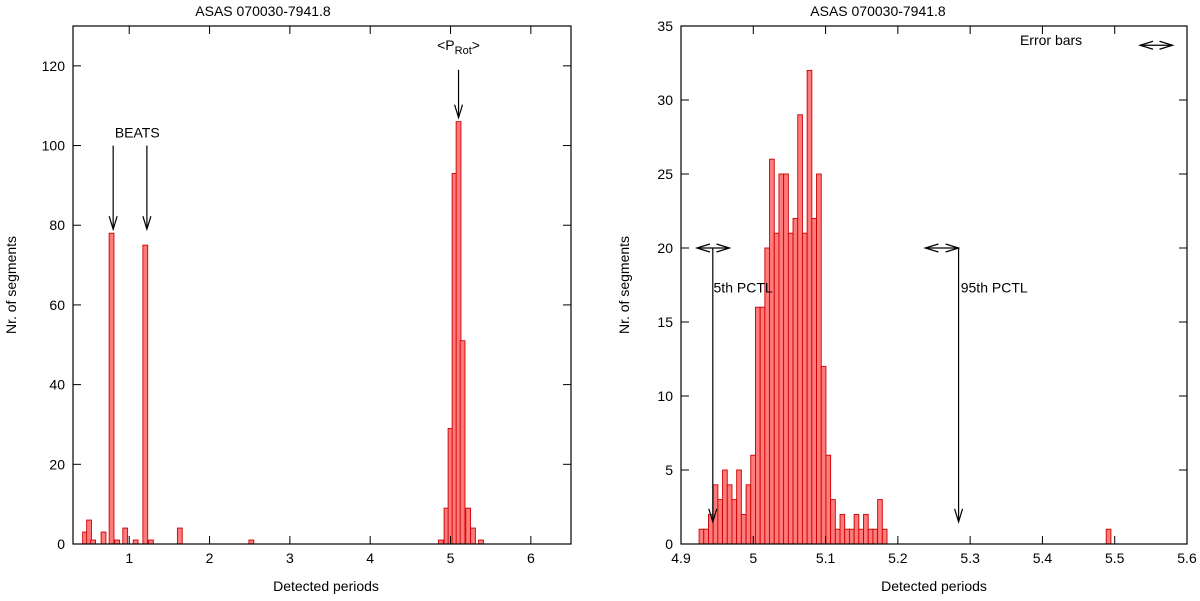 The image size is (1200, 601). What do you see at coordinates (290, 558) in the screenshot?
I see `left-x-tick-label: 3` at bounding box center [290, 558].